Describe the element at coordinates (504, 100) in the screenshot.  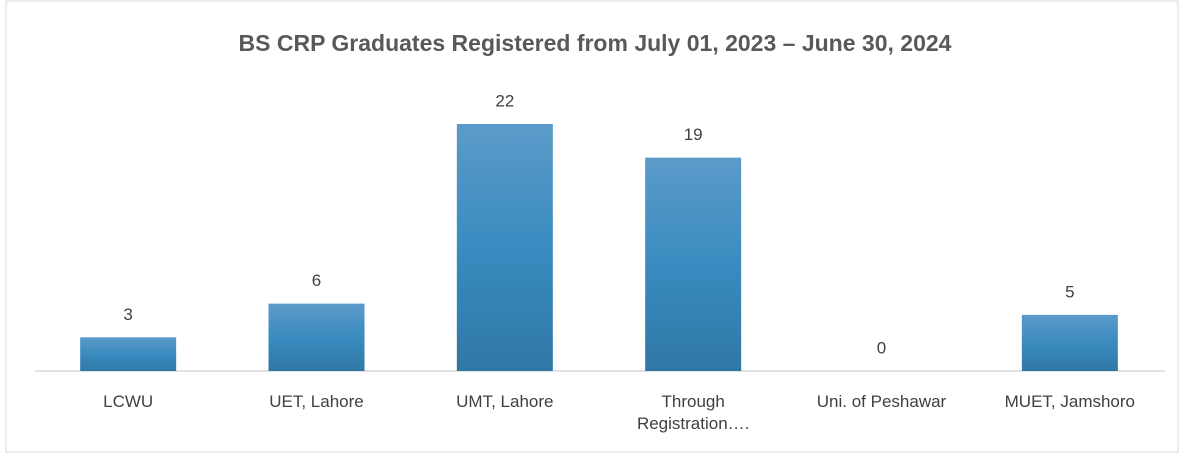
I see `data-label: 22` at that location.